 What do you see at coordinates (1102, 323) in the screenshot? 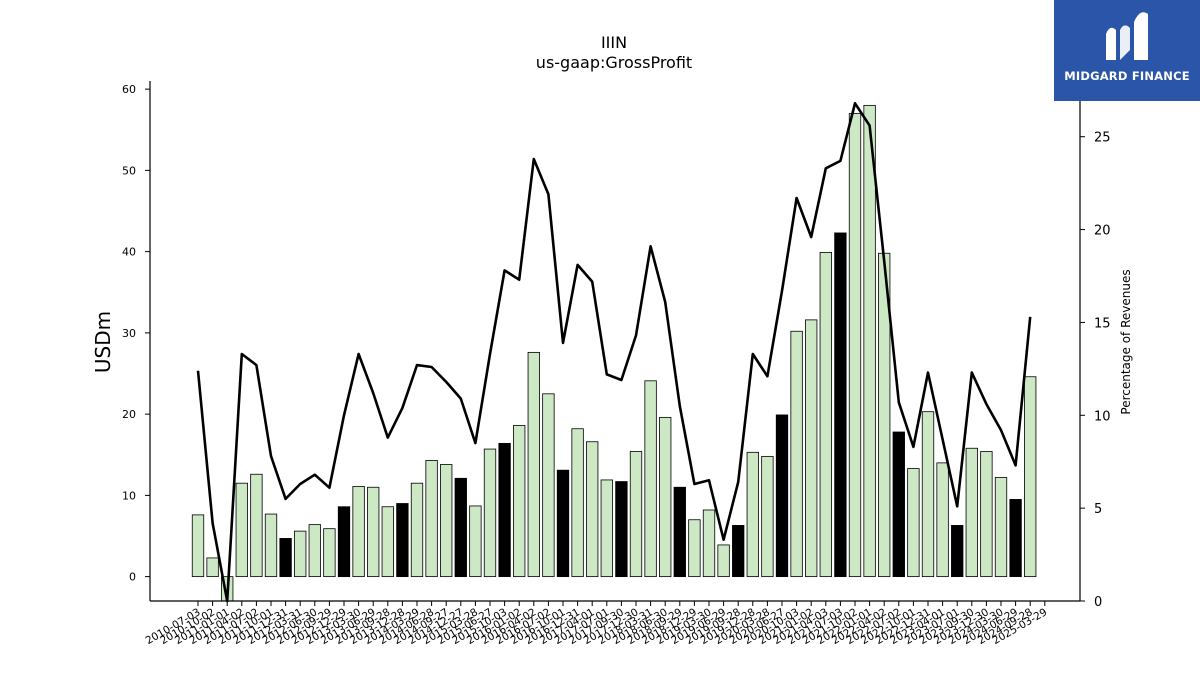
I see `y2-tick-label: 15` at bounding box center [1102, 323].